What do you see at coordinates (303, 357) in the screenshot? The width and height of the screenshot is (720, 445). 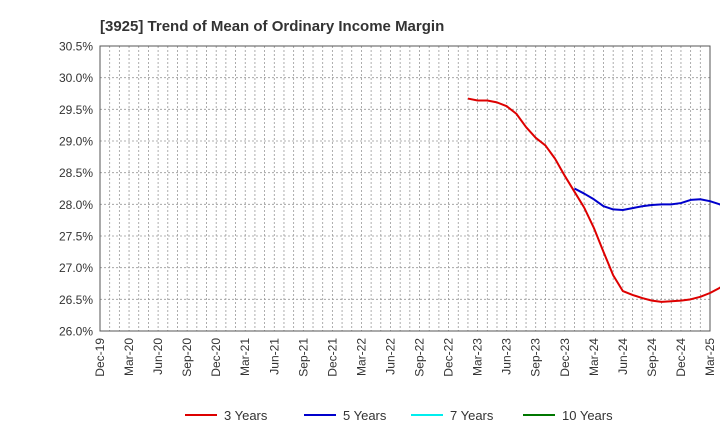 I see `x-tick-label: Sep-21` at bounding box center [303, 357].